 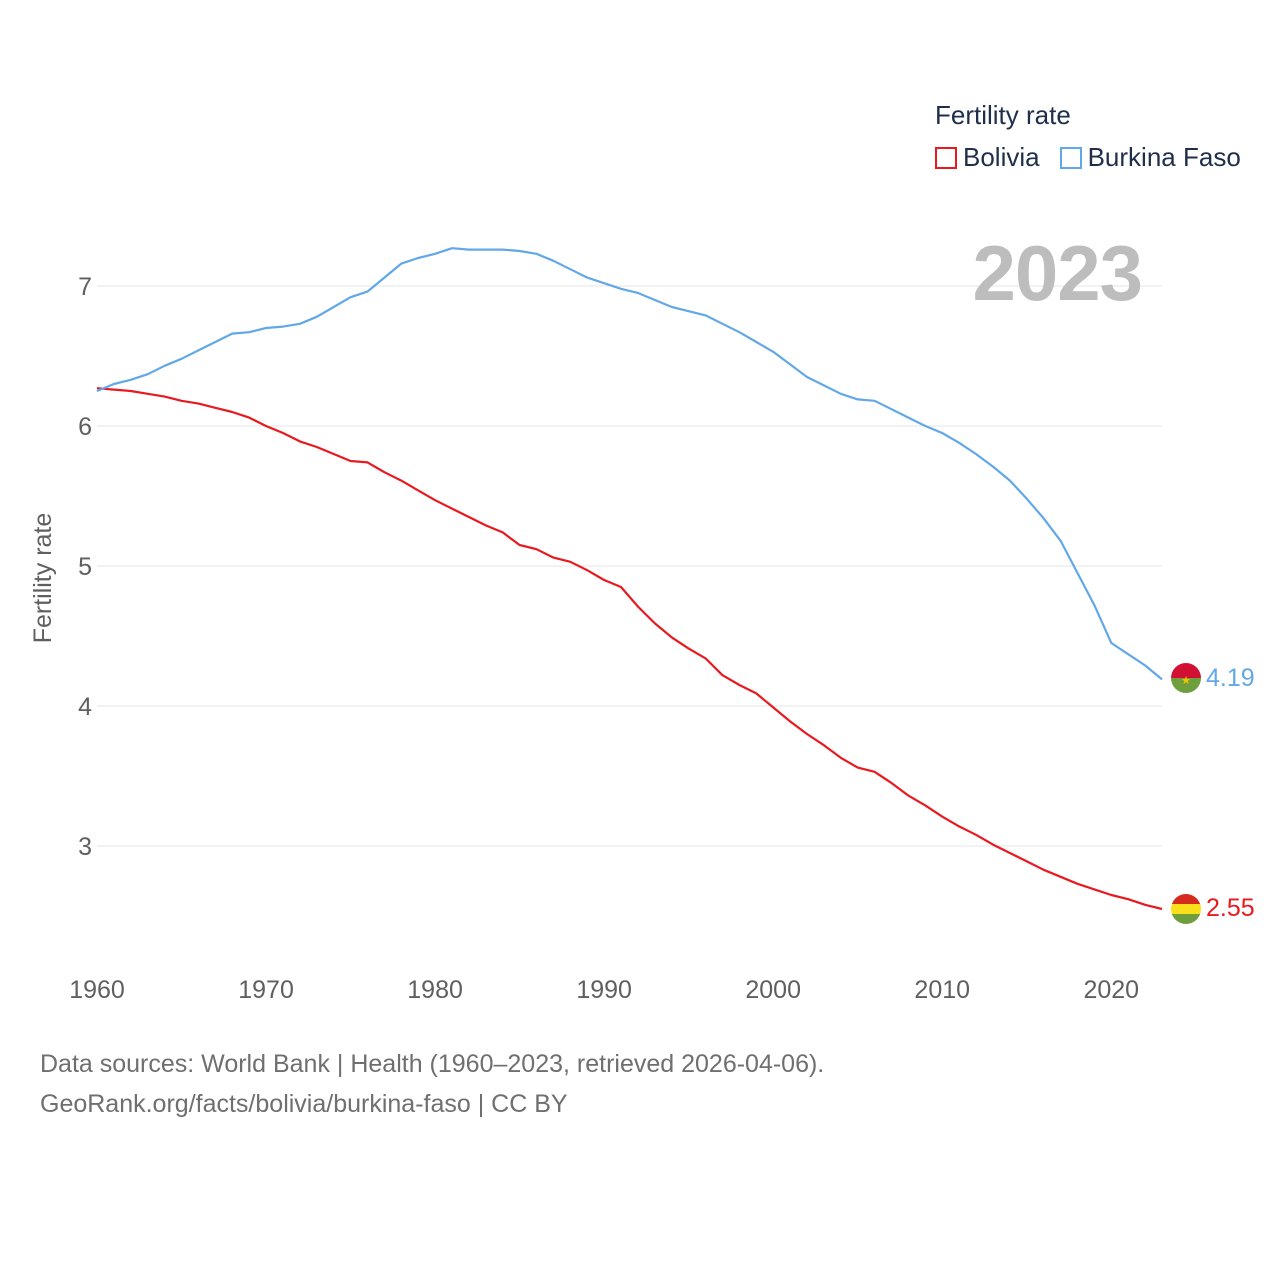 I want to click on y-tick-label: 6, so click(x=85, y=427).